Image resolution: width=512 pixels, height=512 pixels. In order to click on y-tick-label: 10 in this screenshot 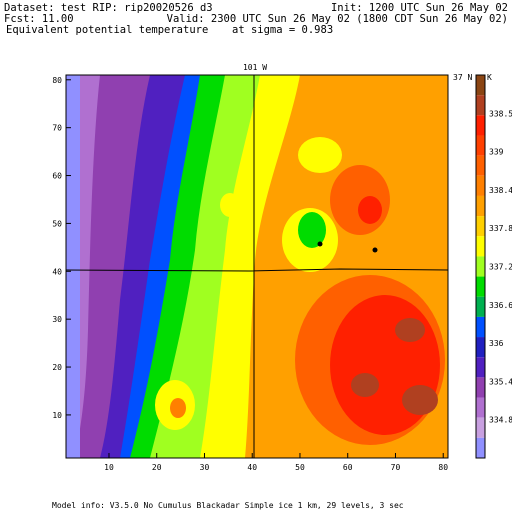, I will do `click(57, 415)`.